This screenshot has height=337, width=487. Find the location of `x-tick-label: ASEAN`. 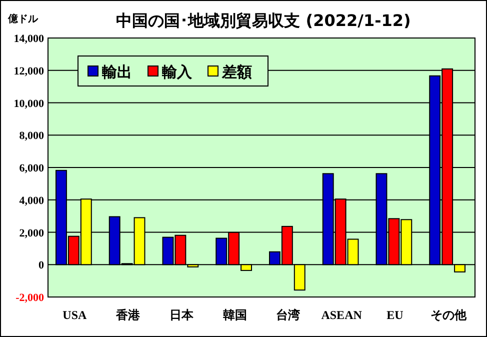

x-tick-label: ASEAN is located at coordinates (341, 315).